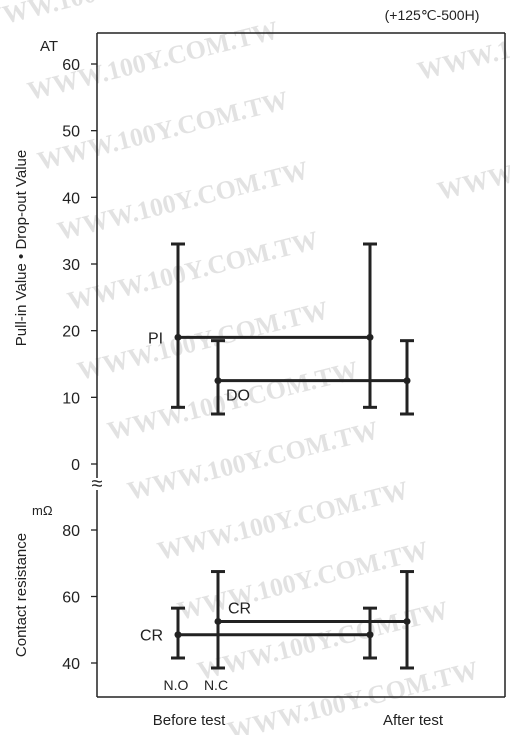  What do you see at coordinates (155, 338) in the screenshot?
I see `series-label-pi: PI` at bounding box center [155, 338].